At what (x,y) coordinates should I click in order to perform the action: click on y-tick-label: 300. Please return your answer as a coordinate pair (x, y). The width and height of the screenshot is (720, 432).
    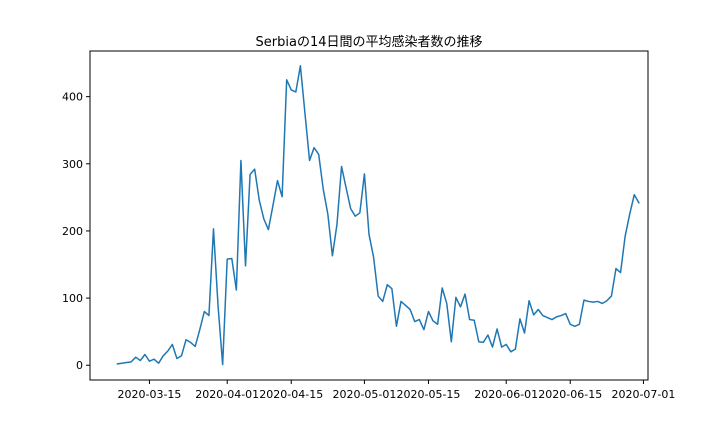
    Looking at the image, I should click on (72, 164).